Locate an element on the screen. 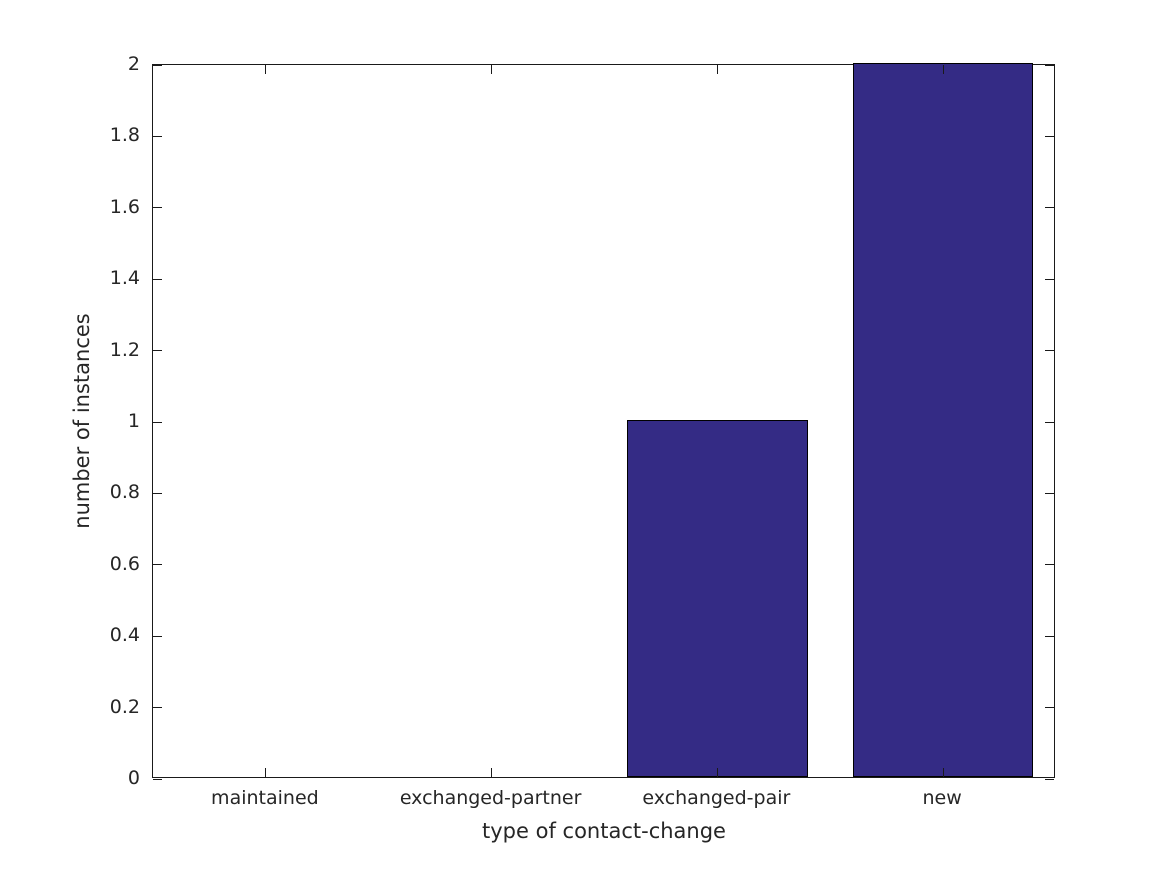 Image resolution: width=1167 pixels, height=875 pixels. x-tick-label: maintained is located at coordinates (265, 798).